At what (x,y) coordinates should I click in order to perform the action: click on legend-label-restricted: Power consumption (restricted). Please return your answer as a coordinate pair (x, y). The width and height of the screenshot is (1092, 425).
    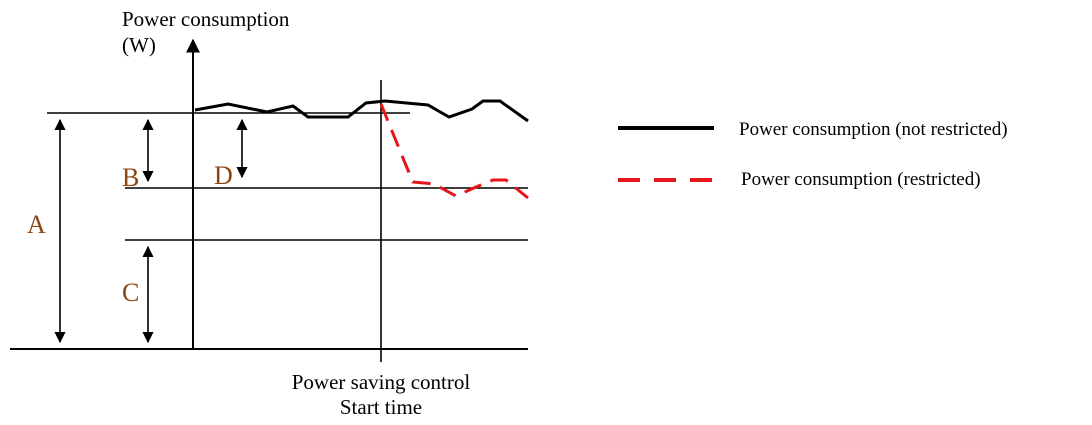
    Looking at the image, I should click on (861, 179).